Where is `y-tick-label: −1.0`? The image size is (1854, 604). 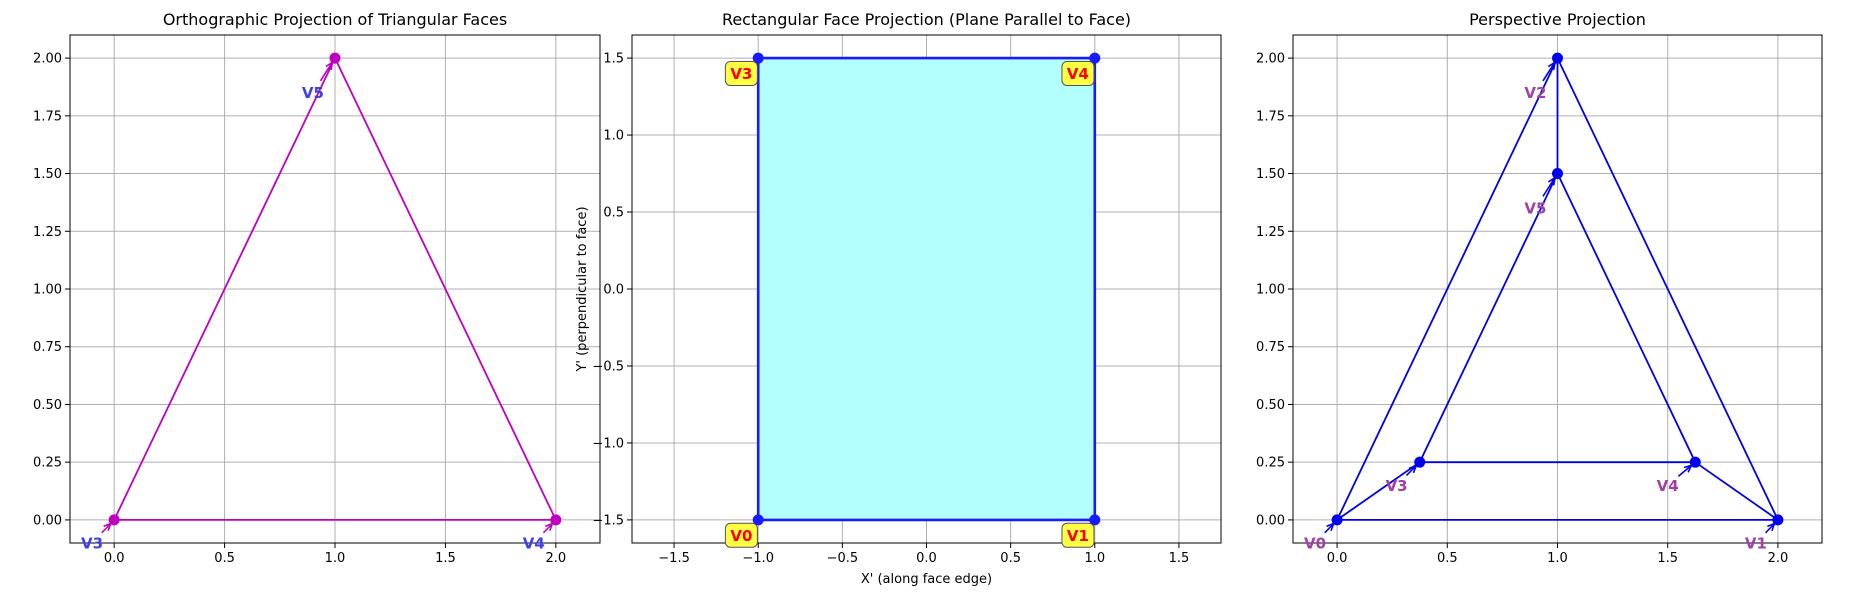
y-tick-label: −1.0 is located at coordinates (608, 443).